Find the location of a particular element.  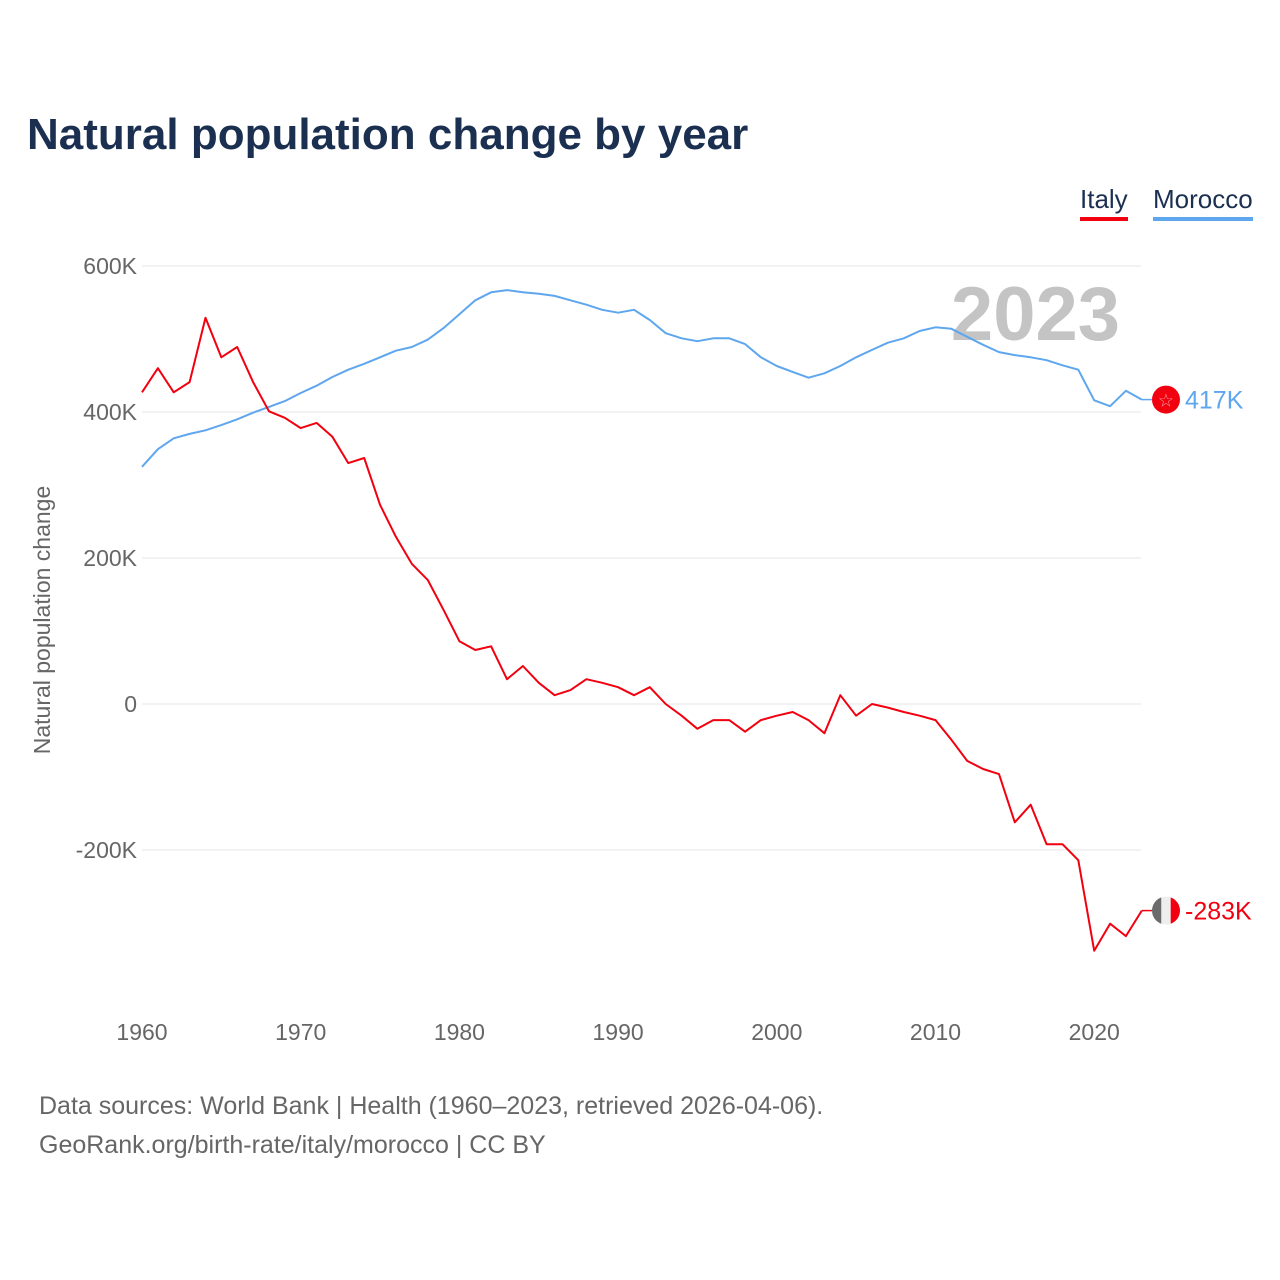

italy-flag-icon is located at coordinates (1166, 910).